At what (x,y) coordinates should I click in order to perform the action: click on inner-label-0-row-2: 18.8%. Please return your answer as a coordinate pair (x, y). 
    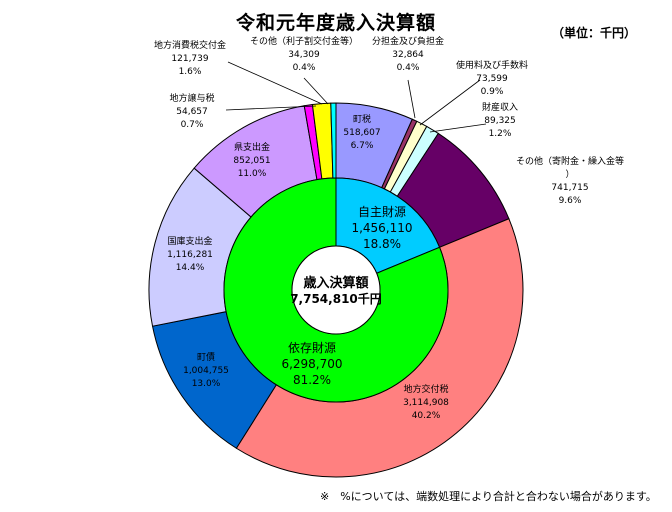
    Looking at the image, I should click on (382, 244).